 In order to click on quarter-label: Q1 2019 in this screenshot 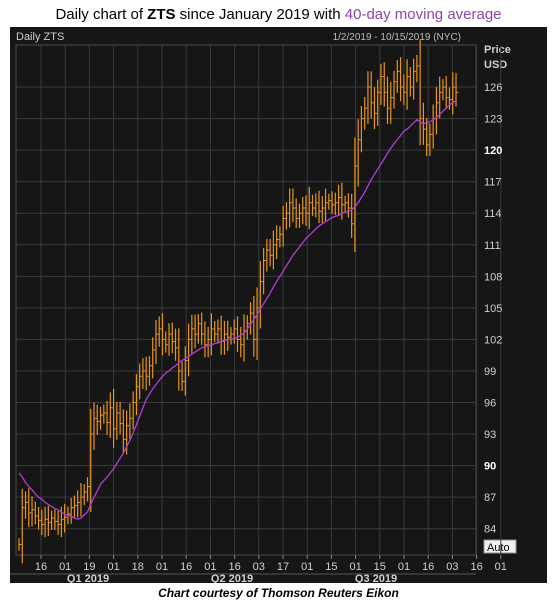, I will do `click(88, 578)`.